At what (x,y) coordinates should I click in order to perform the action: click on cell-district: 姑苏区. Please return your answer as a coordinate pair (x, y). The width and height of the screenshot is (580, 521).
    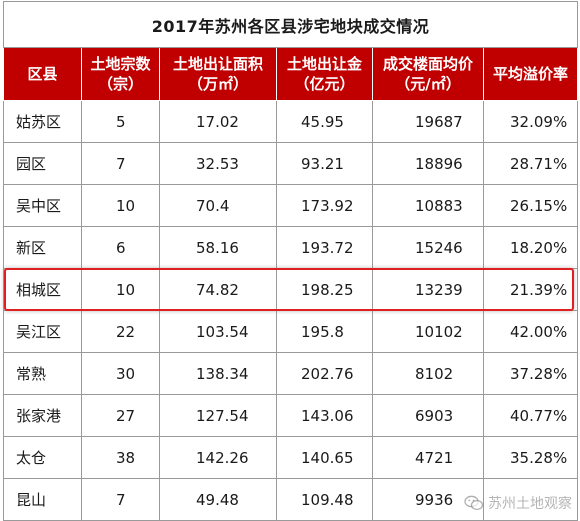
    Looking at the image, I should click on (42, 121).